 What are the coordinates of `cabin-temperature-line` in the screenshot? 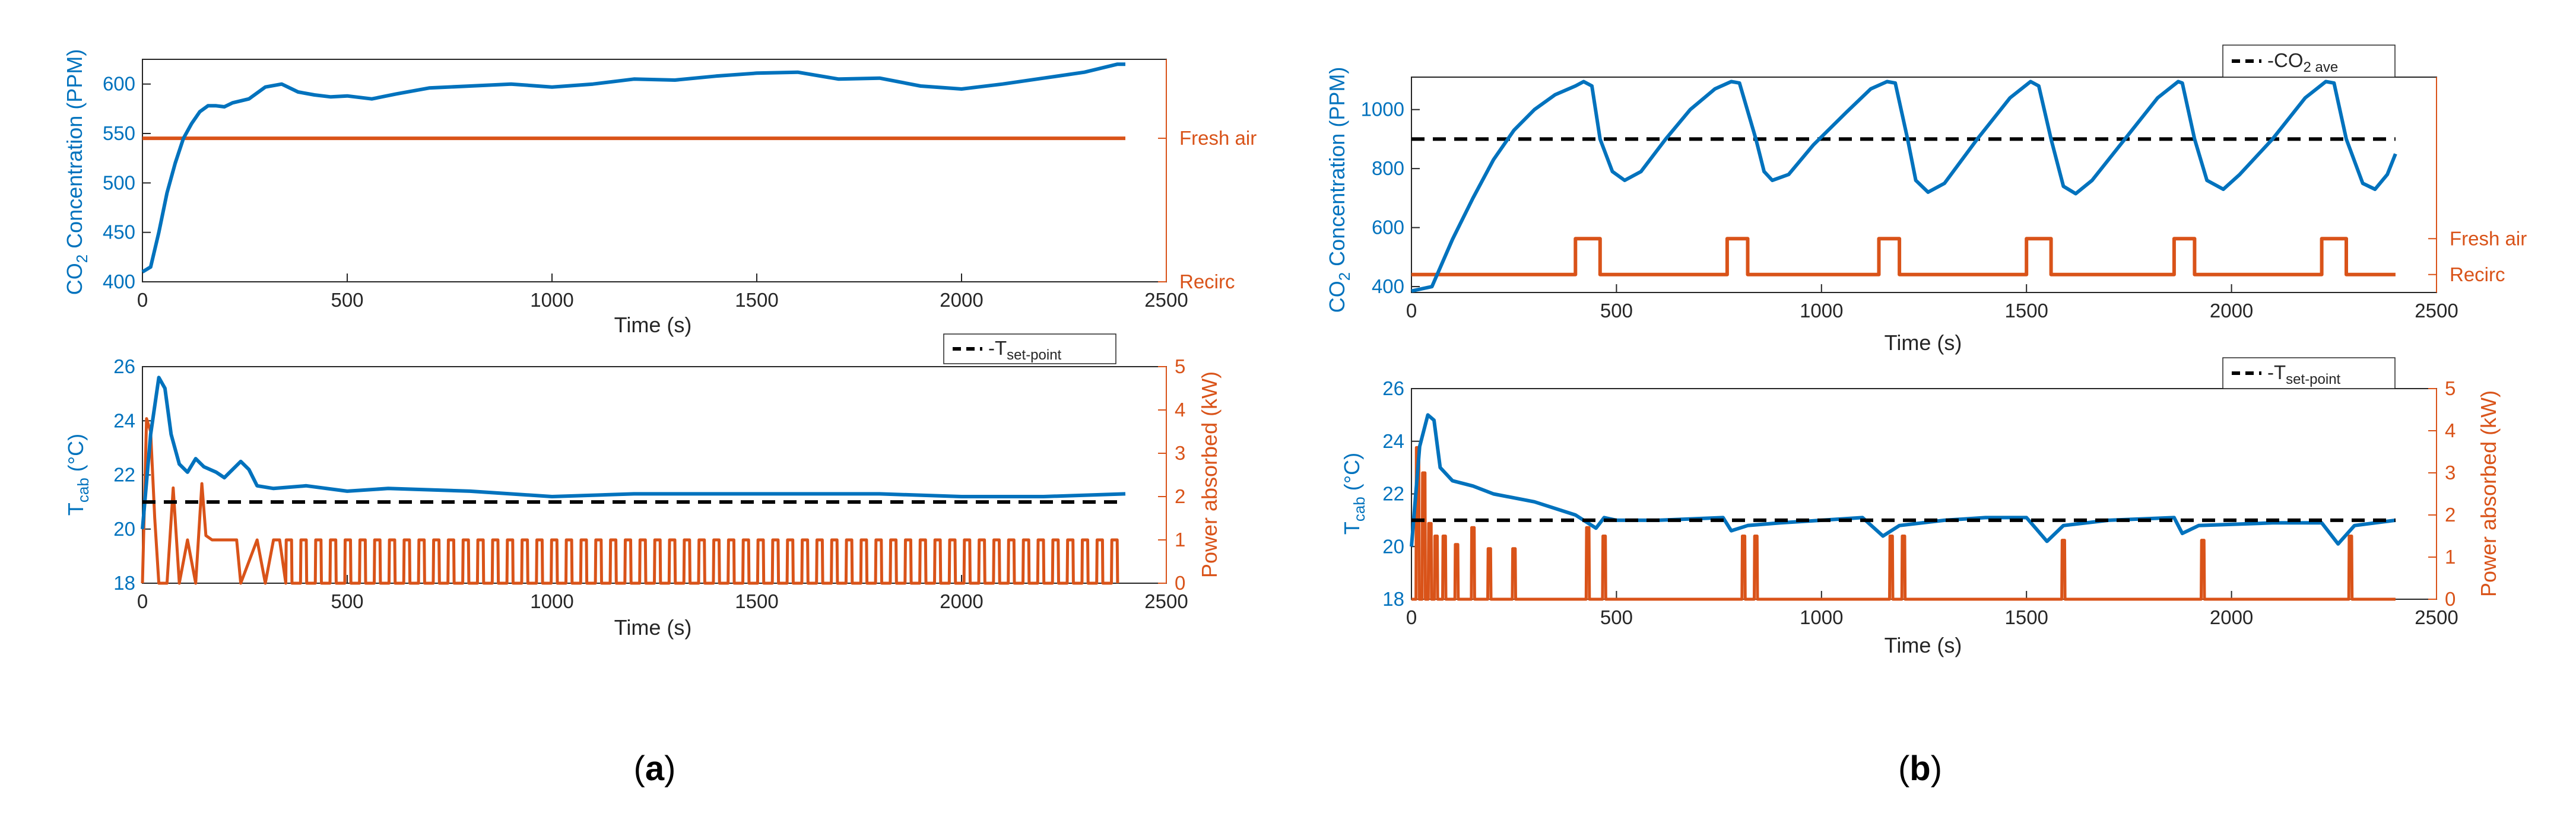 It's located at (633, 453).